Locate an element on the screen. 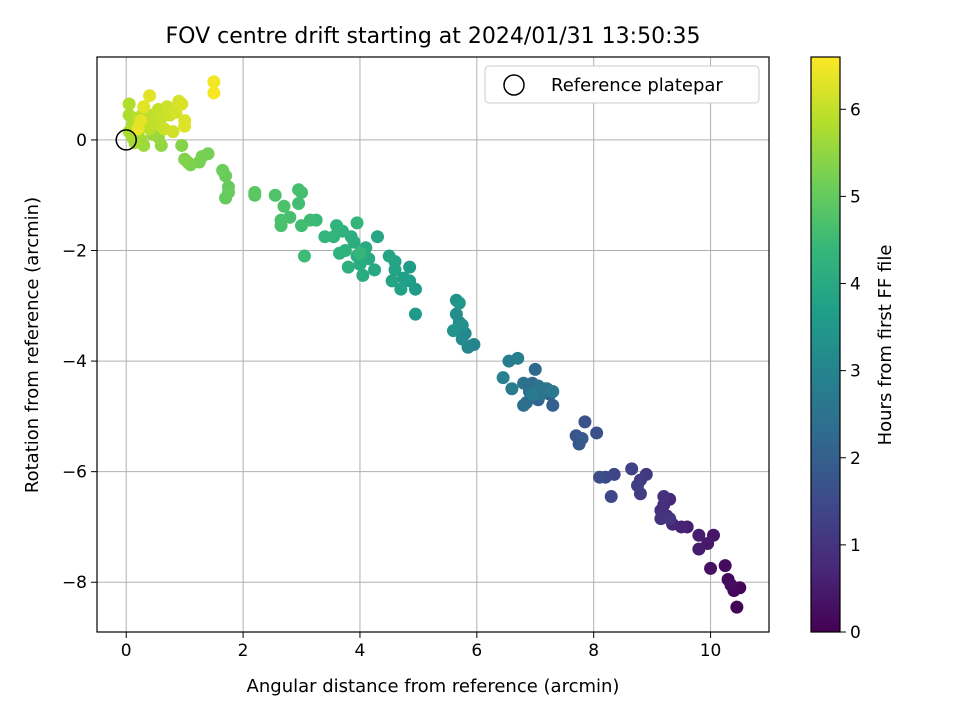  y-tick-label: −6 is located at coordinates (74, 473).